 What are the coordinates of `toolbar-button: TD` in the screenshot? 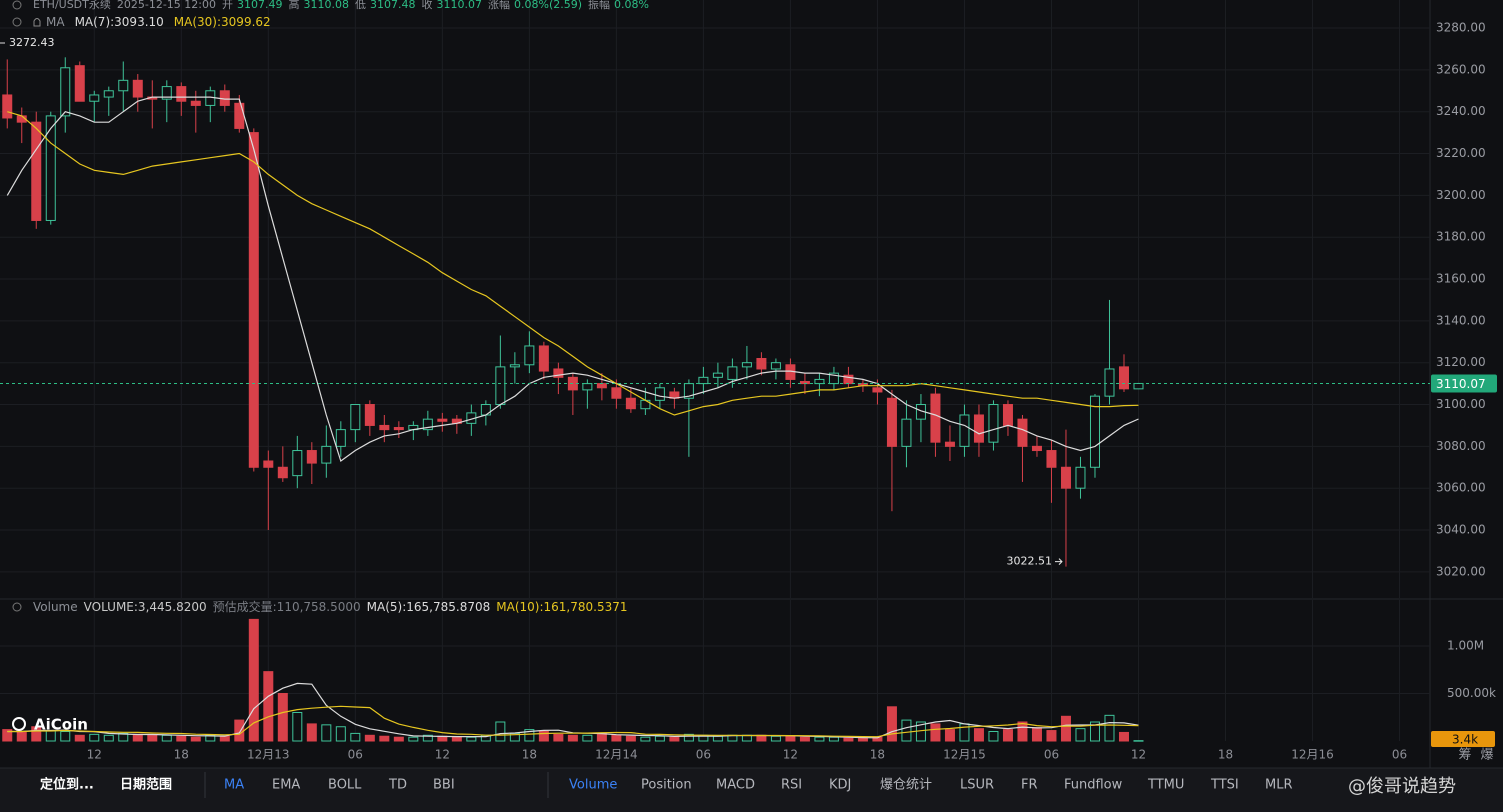 It's located at (397, 785).